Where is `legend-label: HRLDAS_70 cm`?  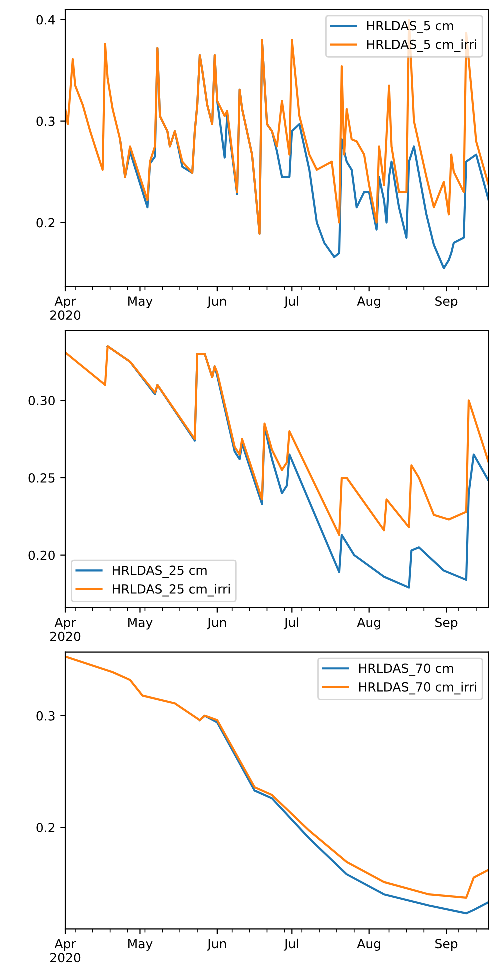
legend-label: HRLDAS_70 cm is located at coordinates (406, 670).